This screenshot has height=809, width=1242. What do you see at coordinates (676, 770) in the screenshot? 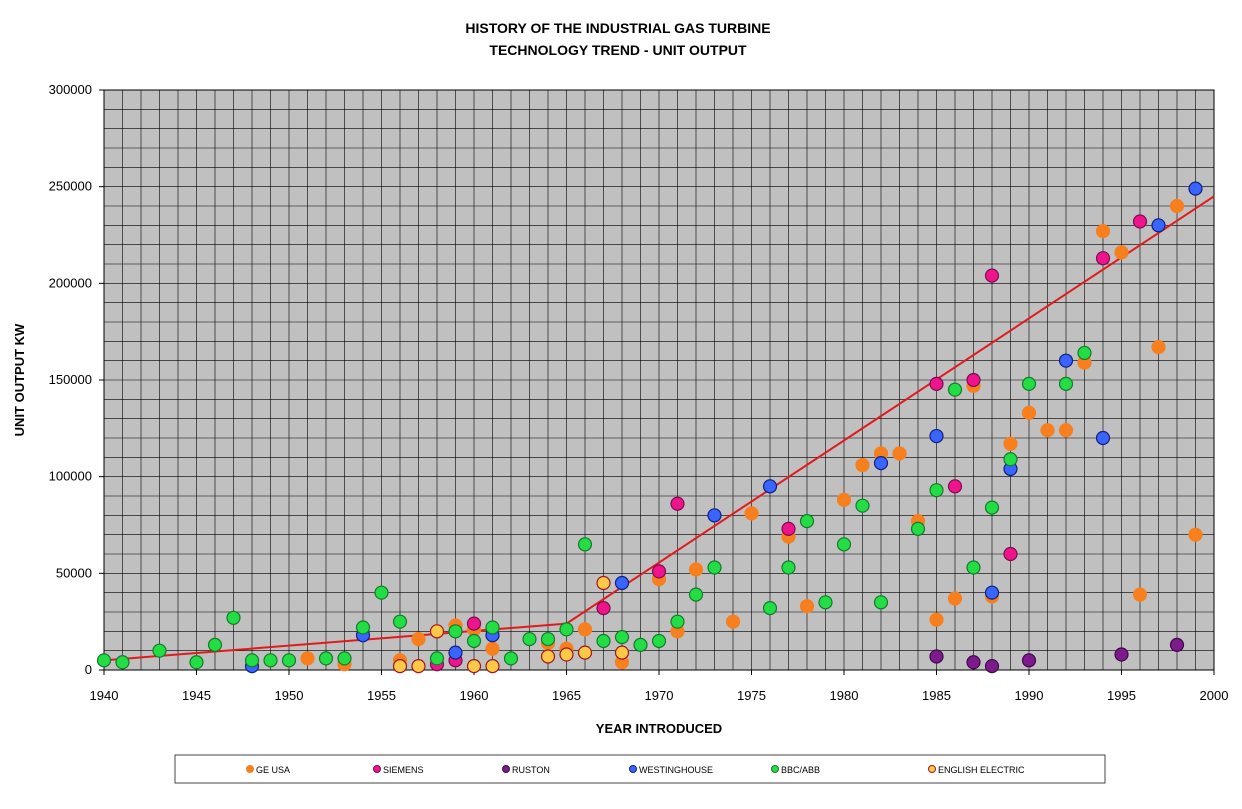
I see `legend-label-westinghouse: WESTINGHOUSE` at bounding box center [676, 770].